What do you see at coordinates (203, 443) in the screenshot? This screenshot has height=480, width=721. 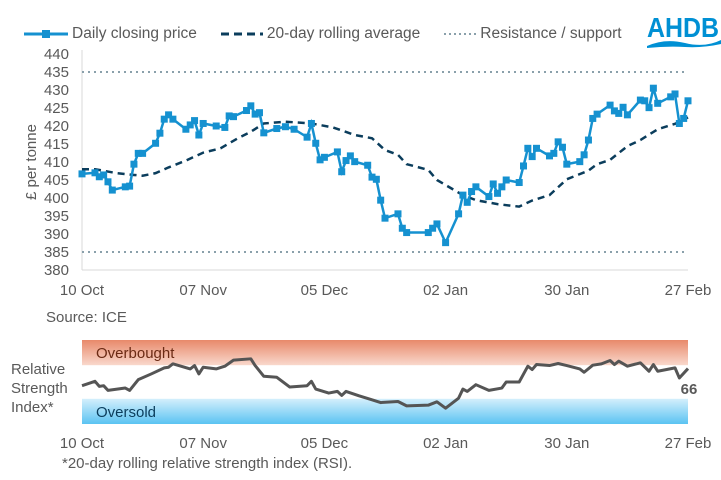 I see `rsi-x-tick-label: 07 Nov` at bounding box center [203, 443].